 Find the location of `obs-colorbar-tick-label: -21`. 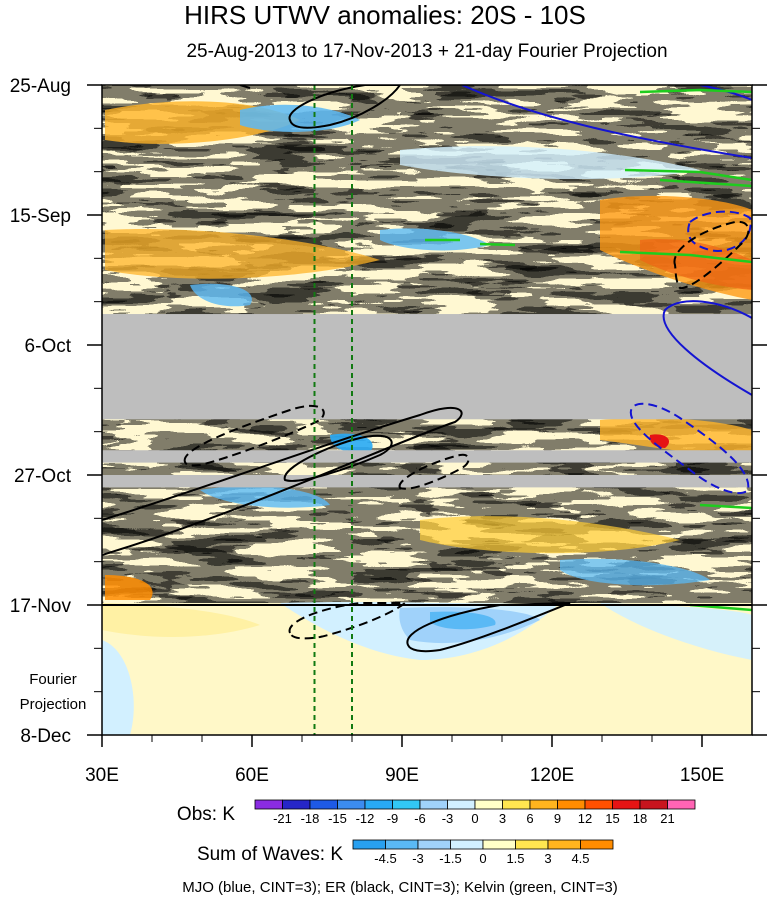

obs-colorbar-tick-label: -21 is located at coordinates (282, 818).